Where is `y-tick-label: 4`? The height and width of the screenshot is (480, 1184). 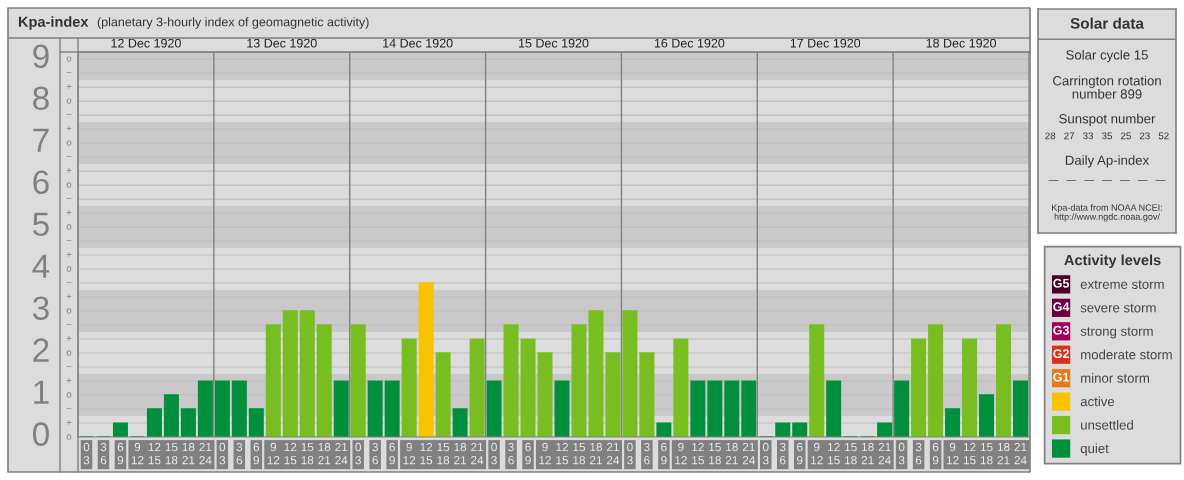
y-tick-label: 4 is located at coordinates (41, 266).